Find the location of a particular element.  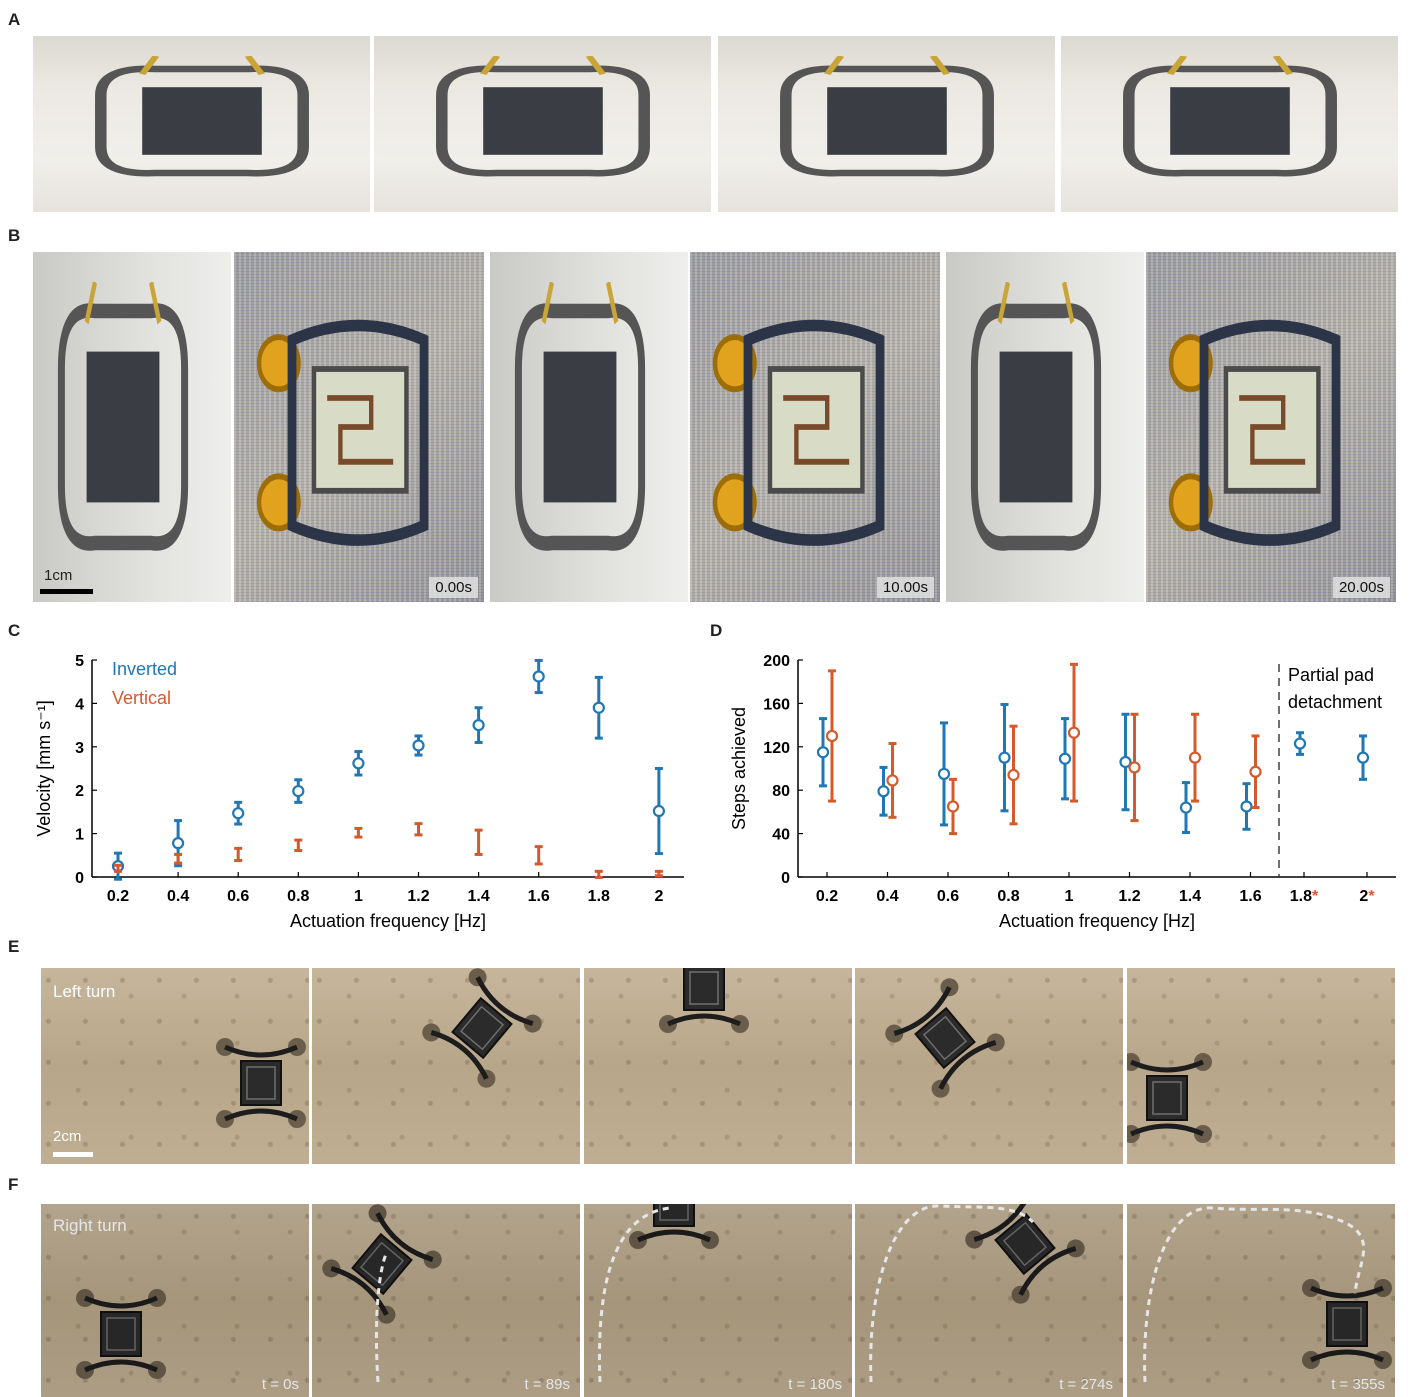

legend-inverted: Inverted is located at coordinates (144, 669).